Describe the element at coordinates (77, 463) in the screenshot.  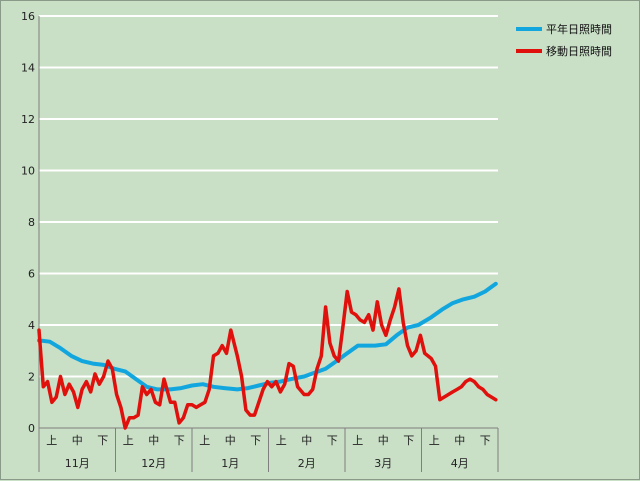
I see `month-label: 11月` at that location.